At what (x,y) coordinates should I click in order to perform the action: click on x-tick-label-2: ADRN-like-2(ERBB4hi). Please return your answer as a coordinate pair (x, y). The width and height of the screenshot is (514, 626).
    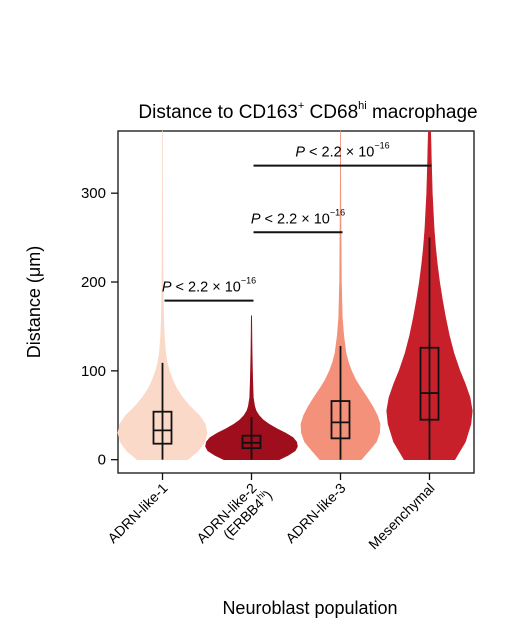
    Looking at the image, I should click on (234, 517).